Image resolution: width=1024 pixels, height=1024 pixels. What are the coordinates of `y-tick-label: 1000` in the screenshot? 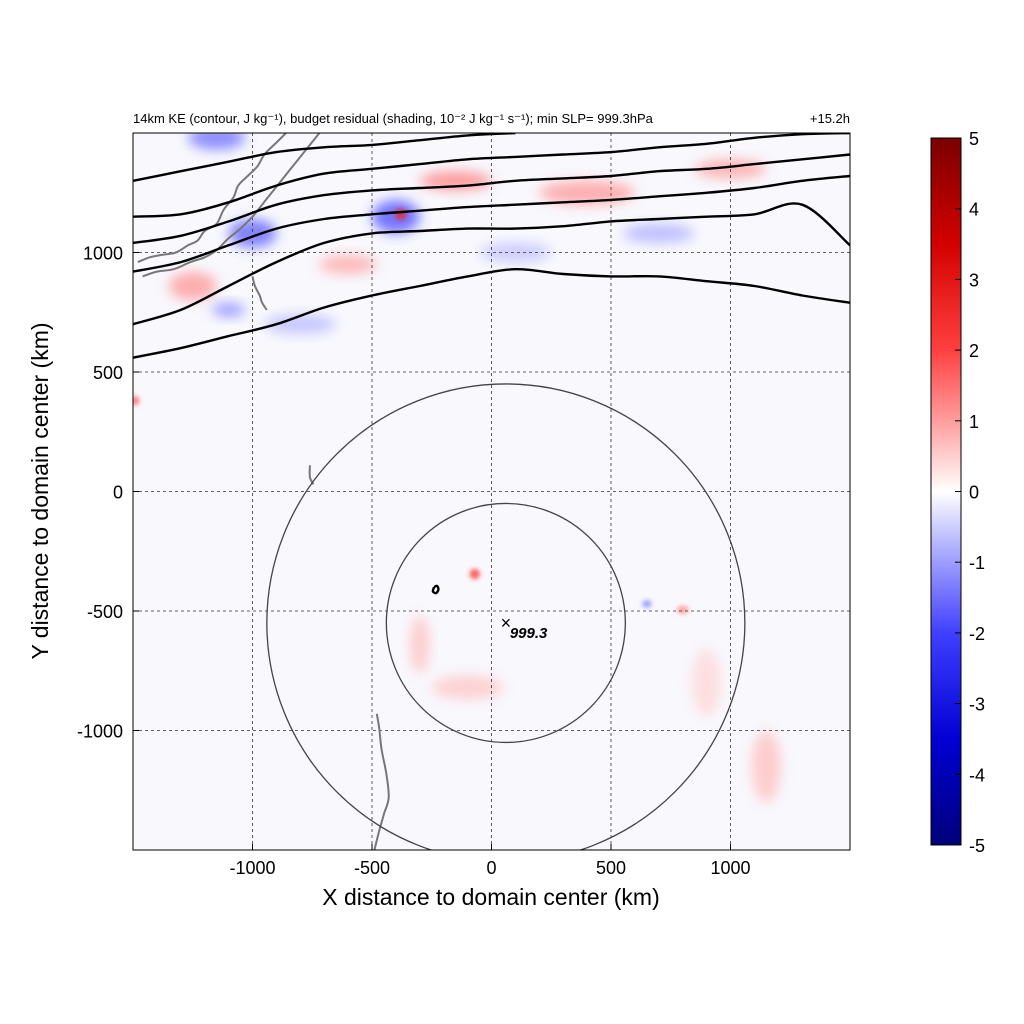 It's located at (103, 254).